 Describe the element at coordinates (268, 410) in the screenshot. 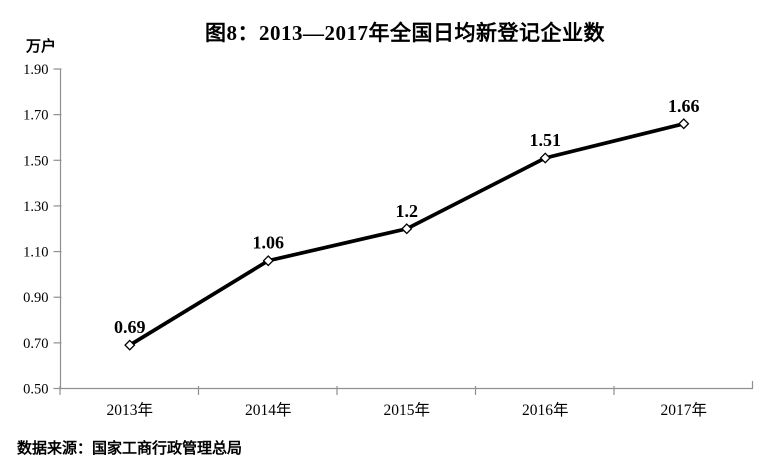

I see `x-axis-category-label: 2014年` at that location.